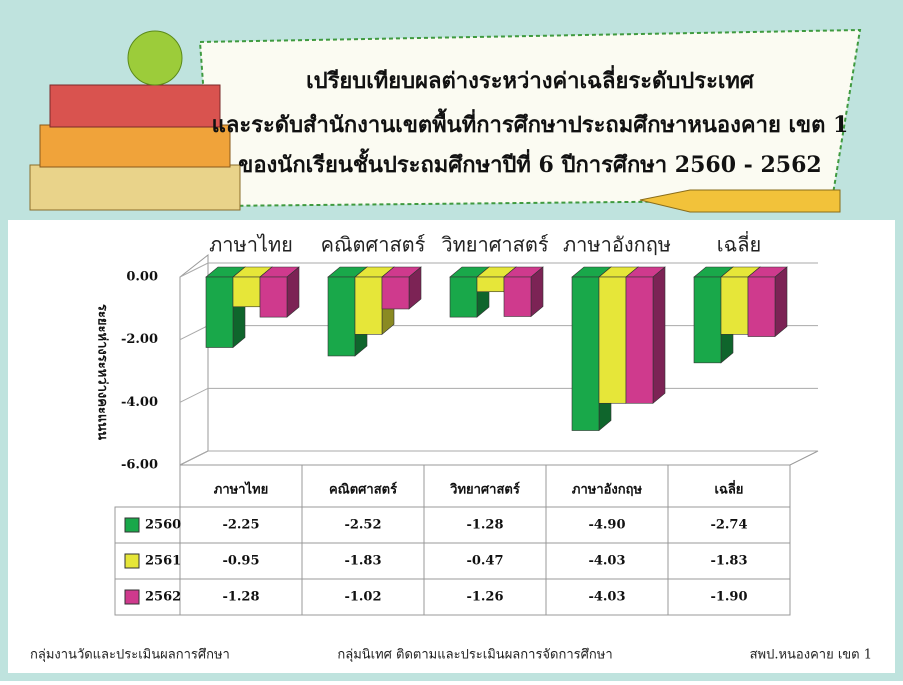  Describe the element at coordinates (740, 201) in the screenshot. I see `pencil` at that location.